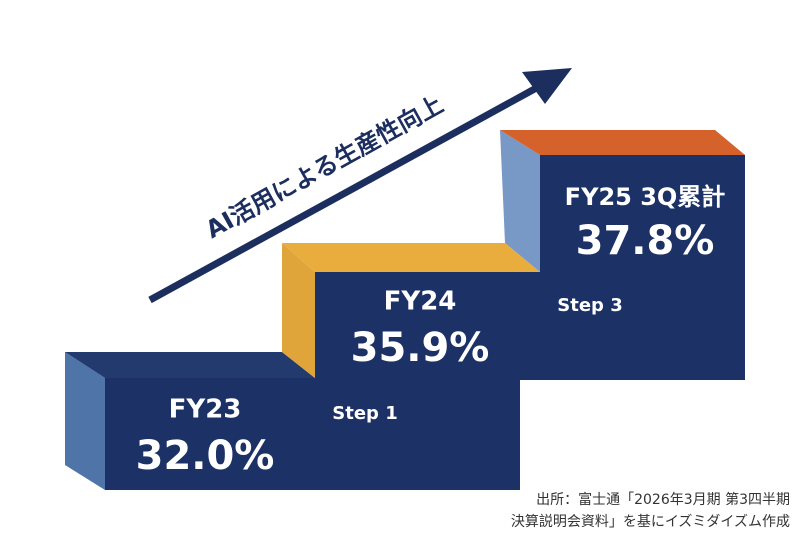 The image size is (800, 537). What do you see at coordinates (205, 456) in the screenshot?
I see `step-value: 32.0%` at bounding box center [205, 456].